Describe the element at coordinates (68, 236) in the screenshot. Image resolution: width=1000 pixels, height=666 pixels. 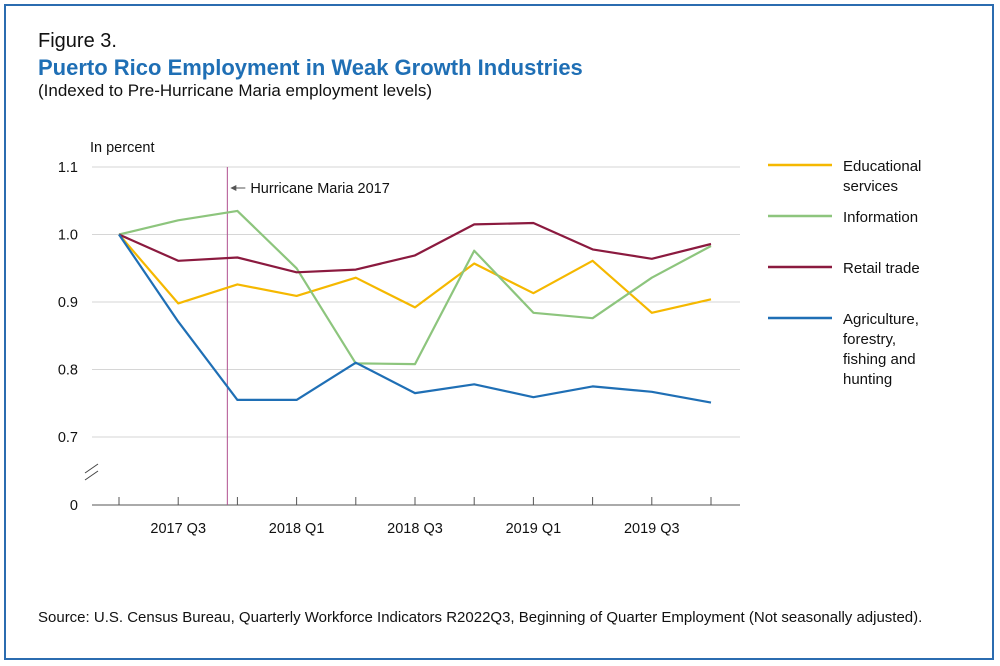
I see `y-tick-label: 1.0` at that location.